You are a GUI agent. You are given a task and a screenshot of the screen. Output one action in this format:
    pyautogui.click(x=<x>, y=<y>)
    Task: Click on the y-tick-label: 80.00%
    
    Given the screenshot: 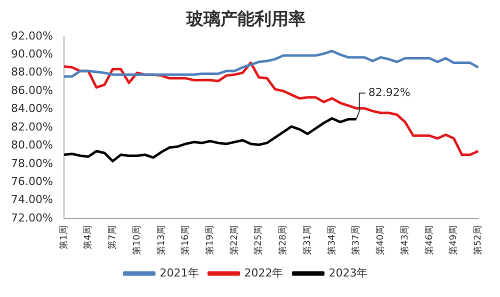 What is the action you would take?
    pyautogui.click(x=31, y=145)
    